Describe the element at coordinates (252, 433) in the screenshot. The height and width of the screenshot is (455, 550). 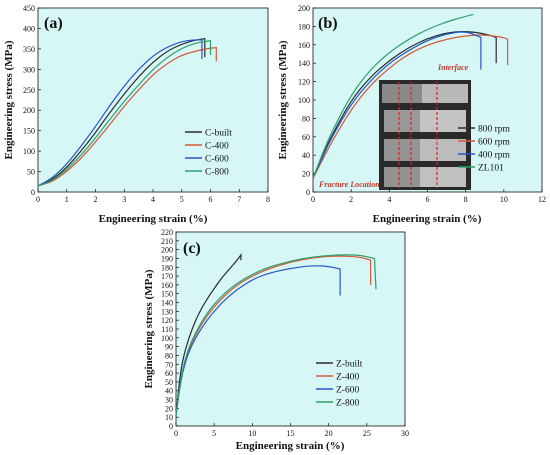
I see `panel-c-xtick-label-2: 10` at that location.